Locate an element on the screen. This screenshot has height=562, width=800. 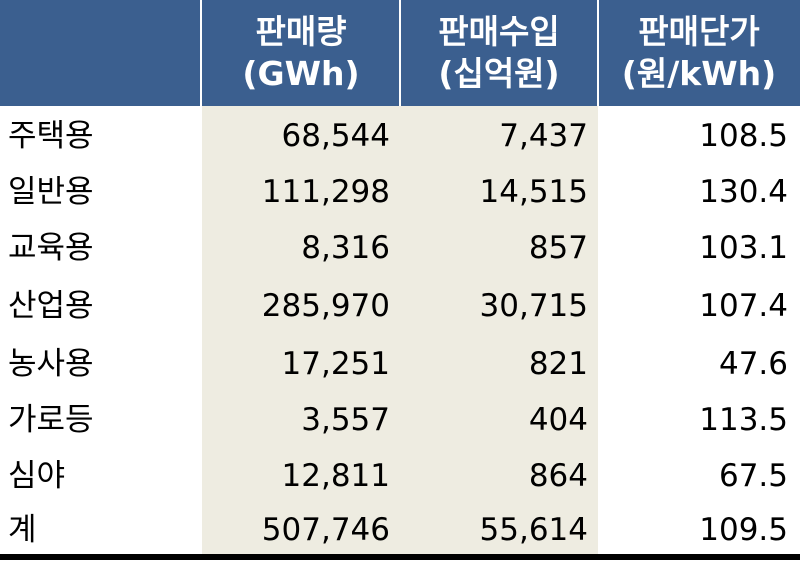
sales-revenue-cell: 30,715 is located at coordinates (533, 306).